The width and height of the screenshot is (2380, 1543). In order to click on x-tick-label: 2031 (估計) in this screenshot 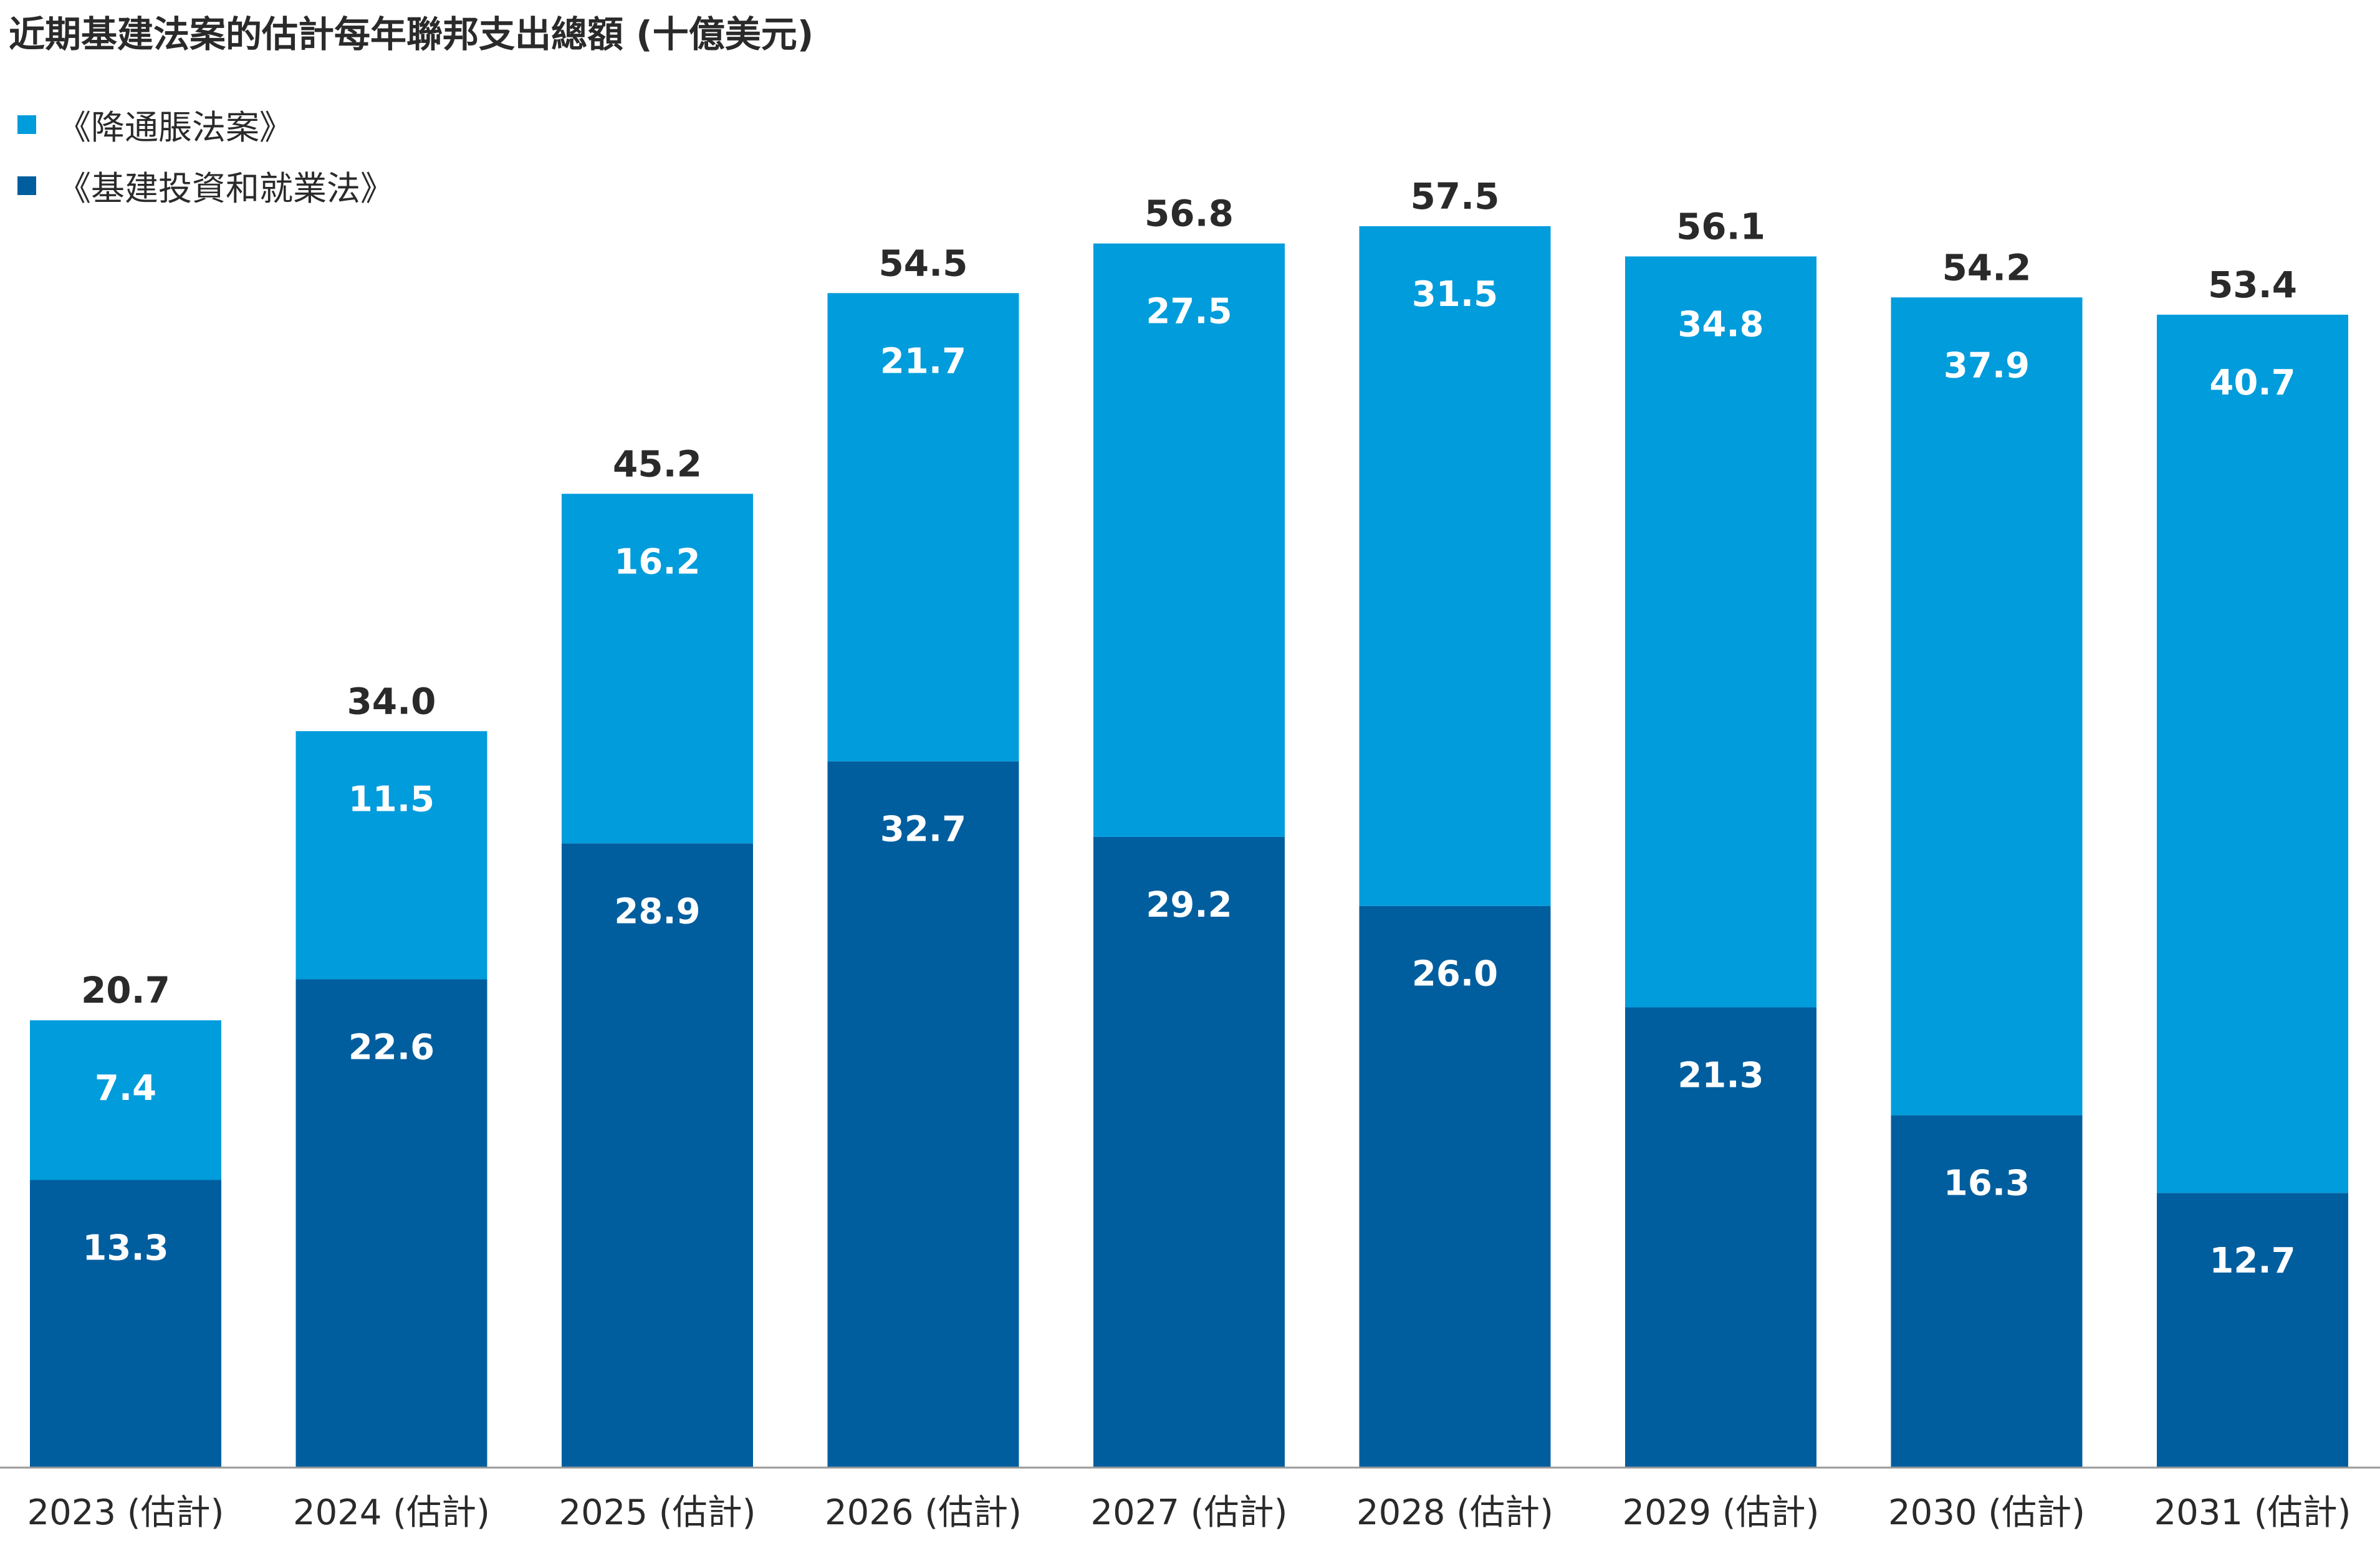, I will do `click(2252, 1513)`.